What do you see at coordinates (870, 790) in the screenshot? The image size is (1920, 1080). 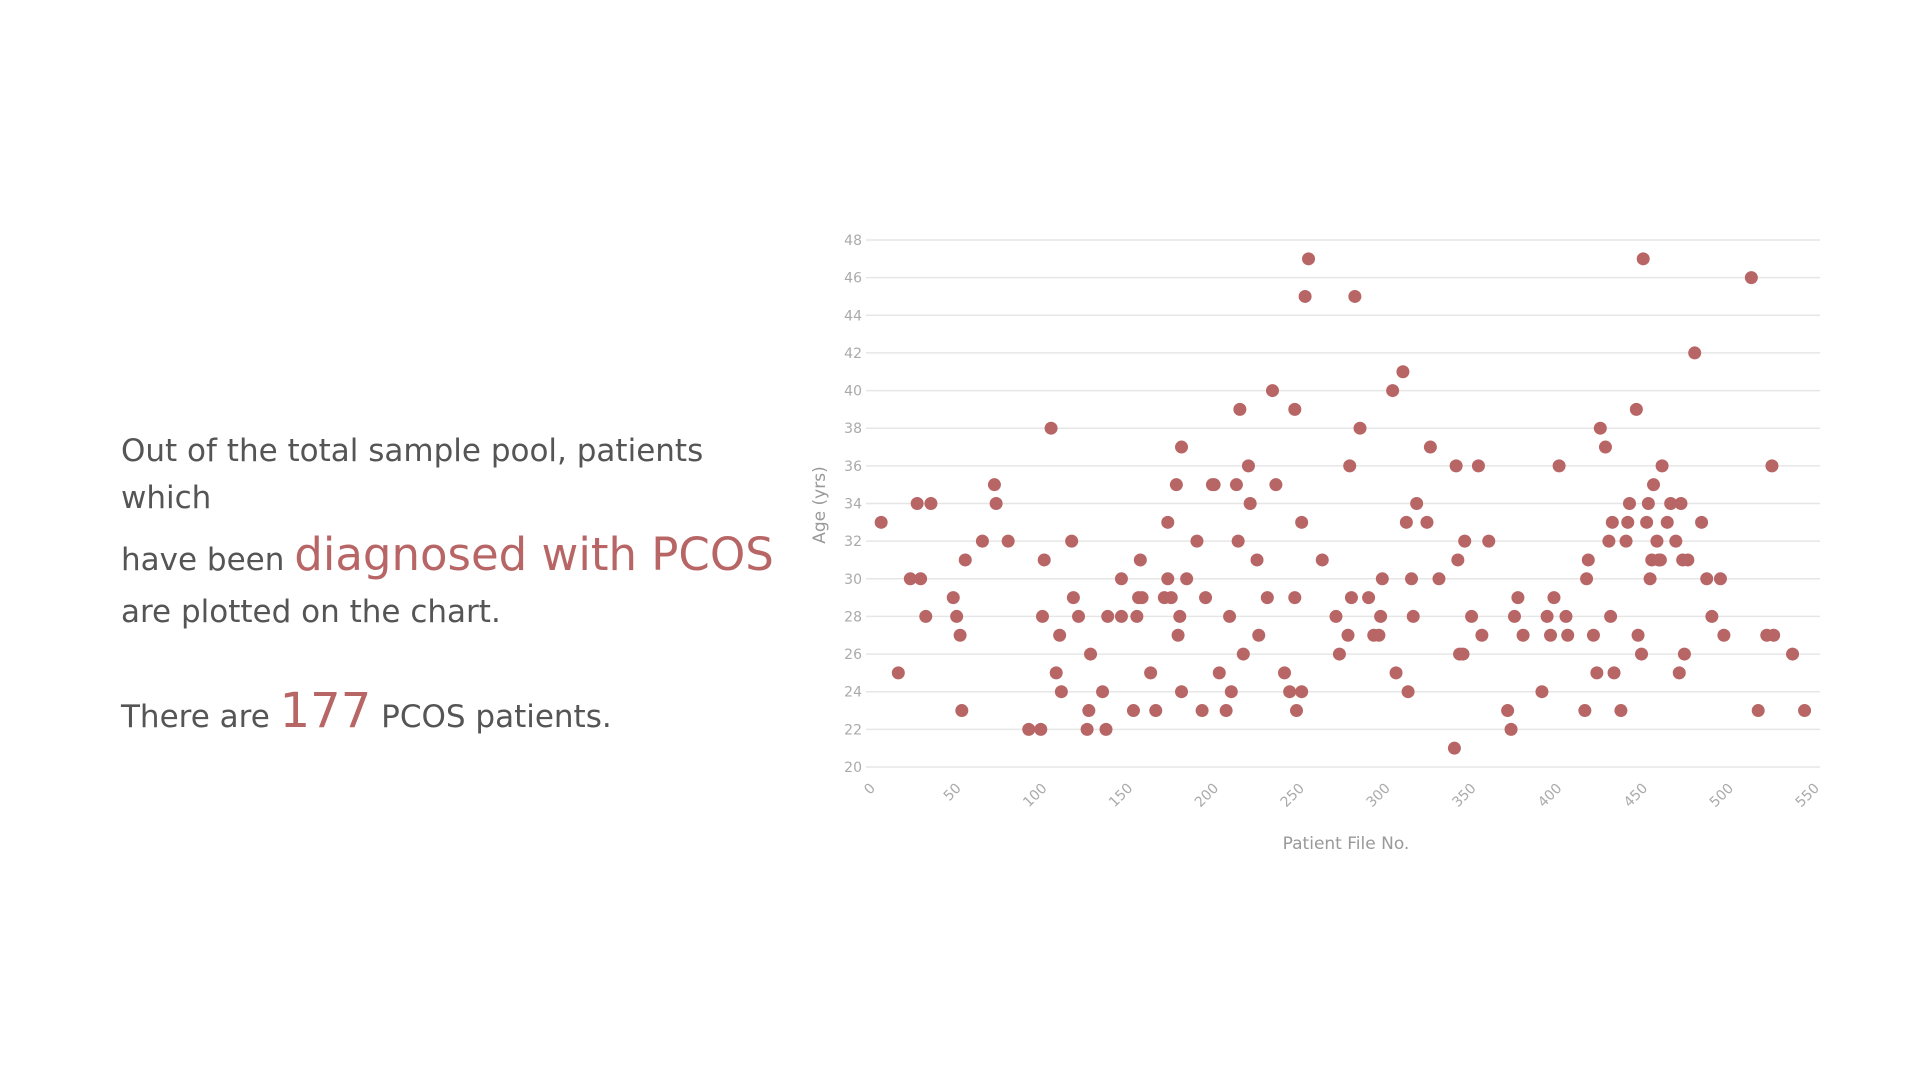 I see `x-tick-label: 0` at bounding box center [870, 790].